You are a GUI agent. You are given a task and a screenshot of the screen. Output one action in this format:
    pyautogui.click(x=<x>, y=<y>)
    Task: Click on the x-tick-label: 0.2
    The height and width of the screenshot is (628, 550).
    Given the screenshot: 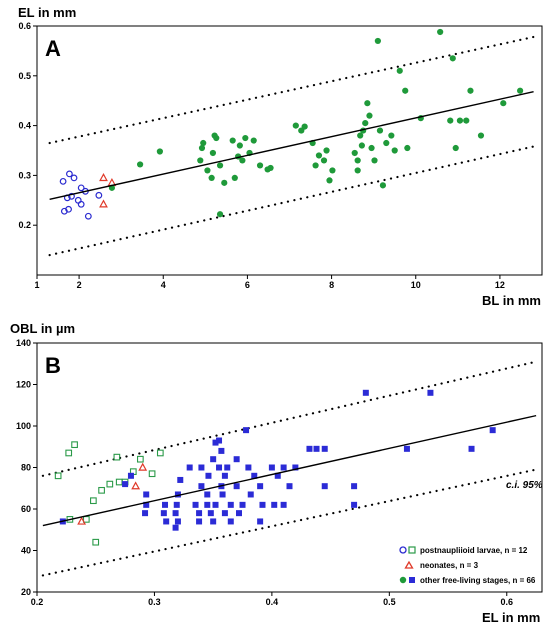 What is the action you would take?
    pyautogui.click(x=37, y=602)
    